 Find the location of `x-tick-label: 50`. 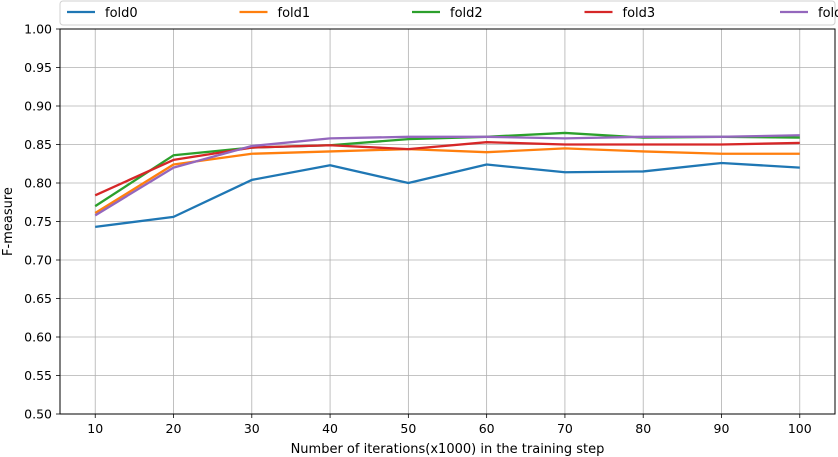

x-tick-label: 50 is located at coordinates (408, 428).